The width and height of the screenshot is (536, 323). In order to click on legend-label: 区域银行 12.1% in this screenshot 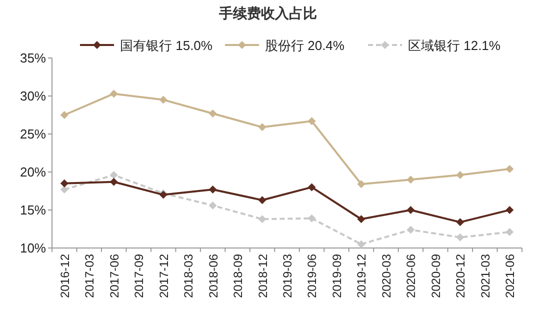, I will do `click(454, 45)`.